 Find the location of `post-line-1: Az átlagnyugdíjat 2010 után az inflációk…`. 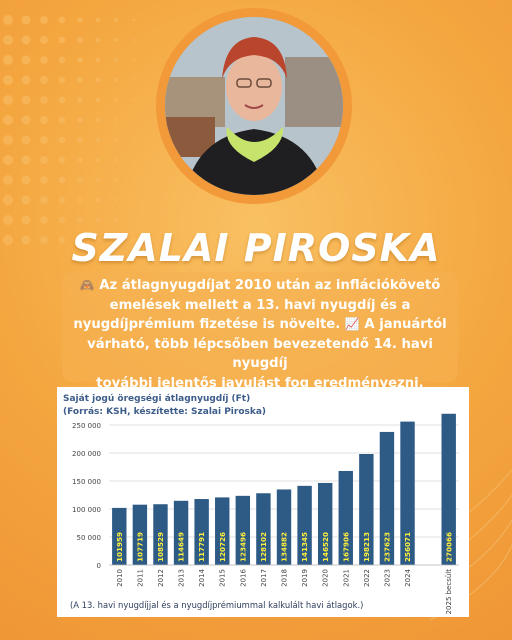

post-line-1: Az átlagnyugdíjat 2010 után az inflációk… is located at coordinates (270, 285).